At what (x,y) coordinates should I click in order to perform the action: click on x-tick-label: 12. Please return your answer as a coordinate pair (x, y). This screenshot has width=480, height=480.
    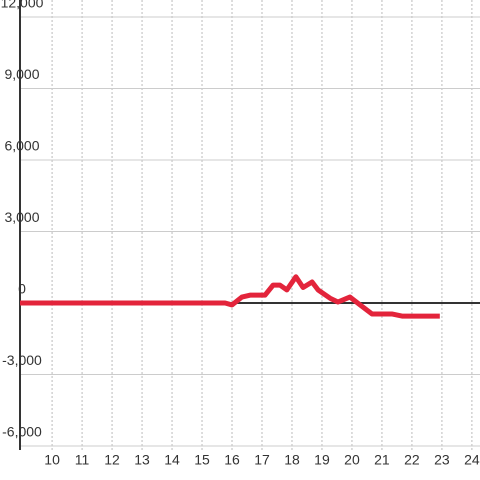
    Looking at the image, I should click on (112, 460).